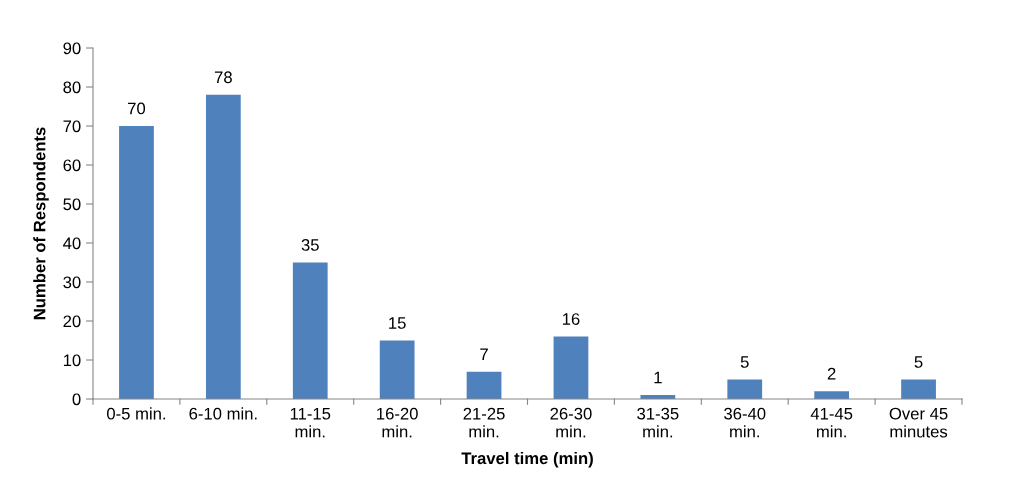 The image size is (1026, 501). I want to click on data-label: 1, so click(658, 377).